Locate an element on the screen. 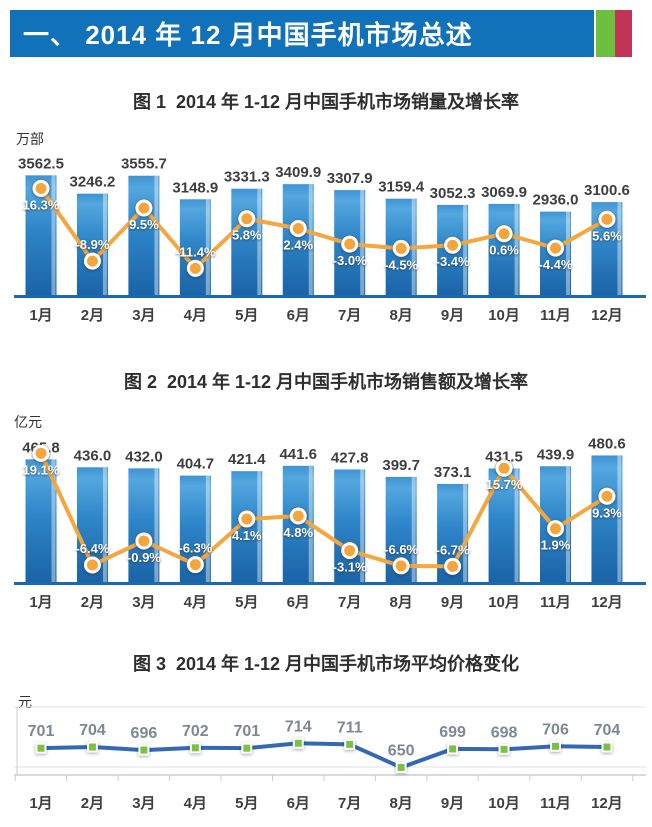 Image resolution: width=652 pixels, height=827 pixels. growth-value-label: -3.4% is located at coordinates (453, 261).